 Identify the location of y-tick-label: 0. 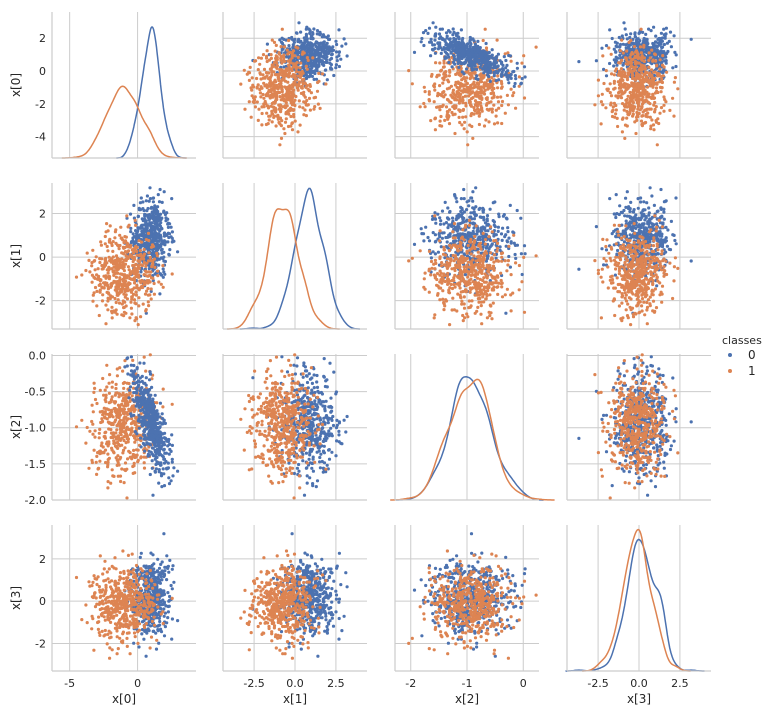
(42, 71).